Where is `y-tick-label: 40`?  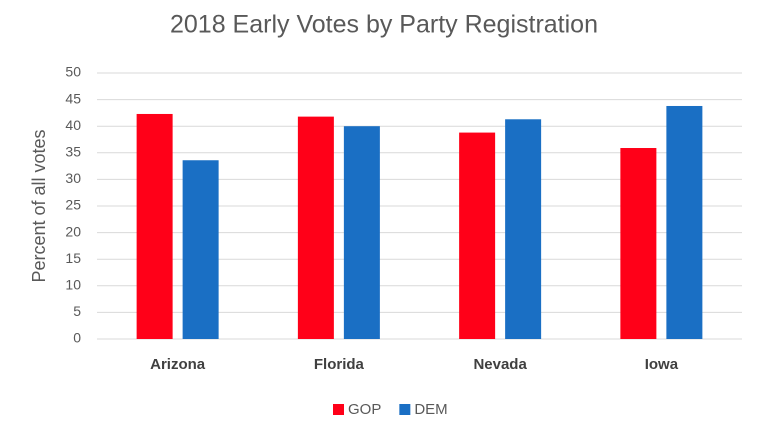 y-tick-label: 40 is located at coordinates (73, 125).